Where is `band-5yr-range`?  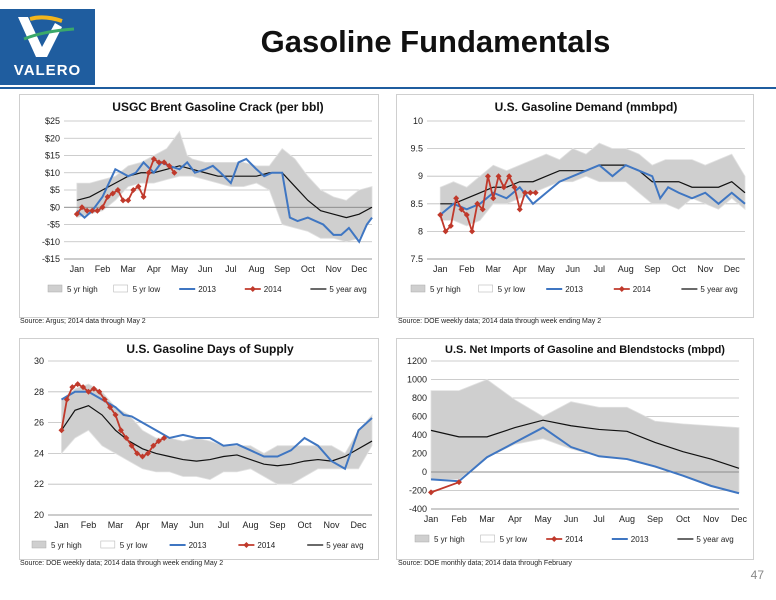 band-5yr-range is located at coordinates (224, 186).